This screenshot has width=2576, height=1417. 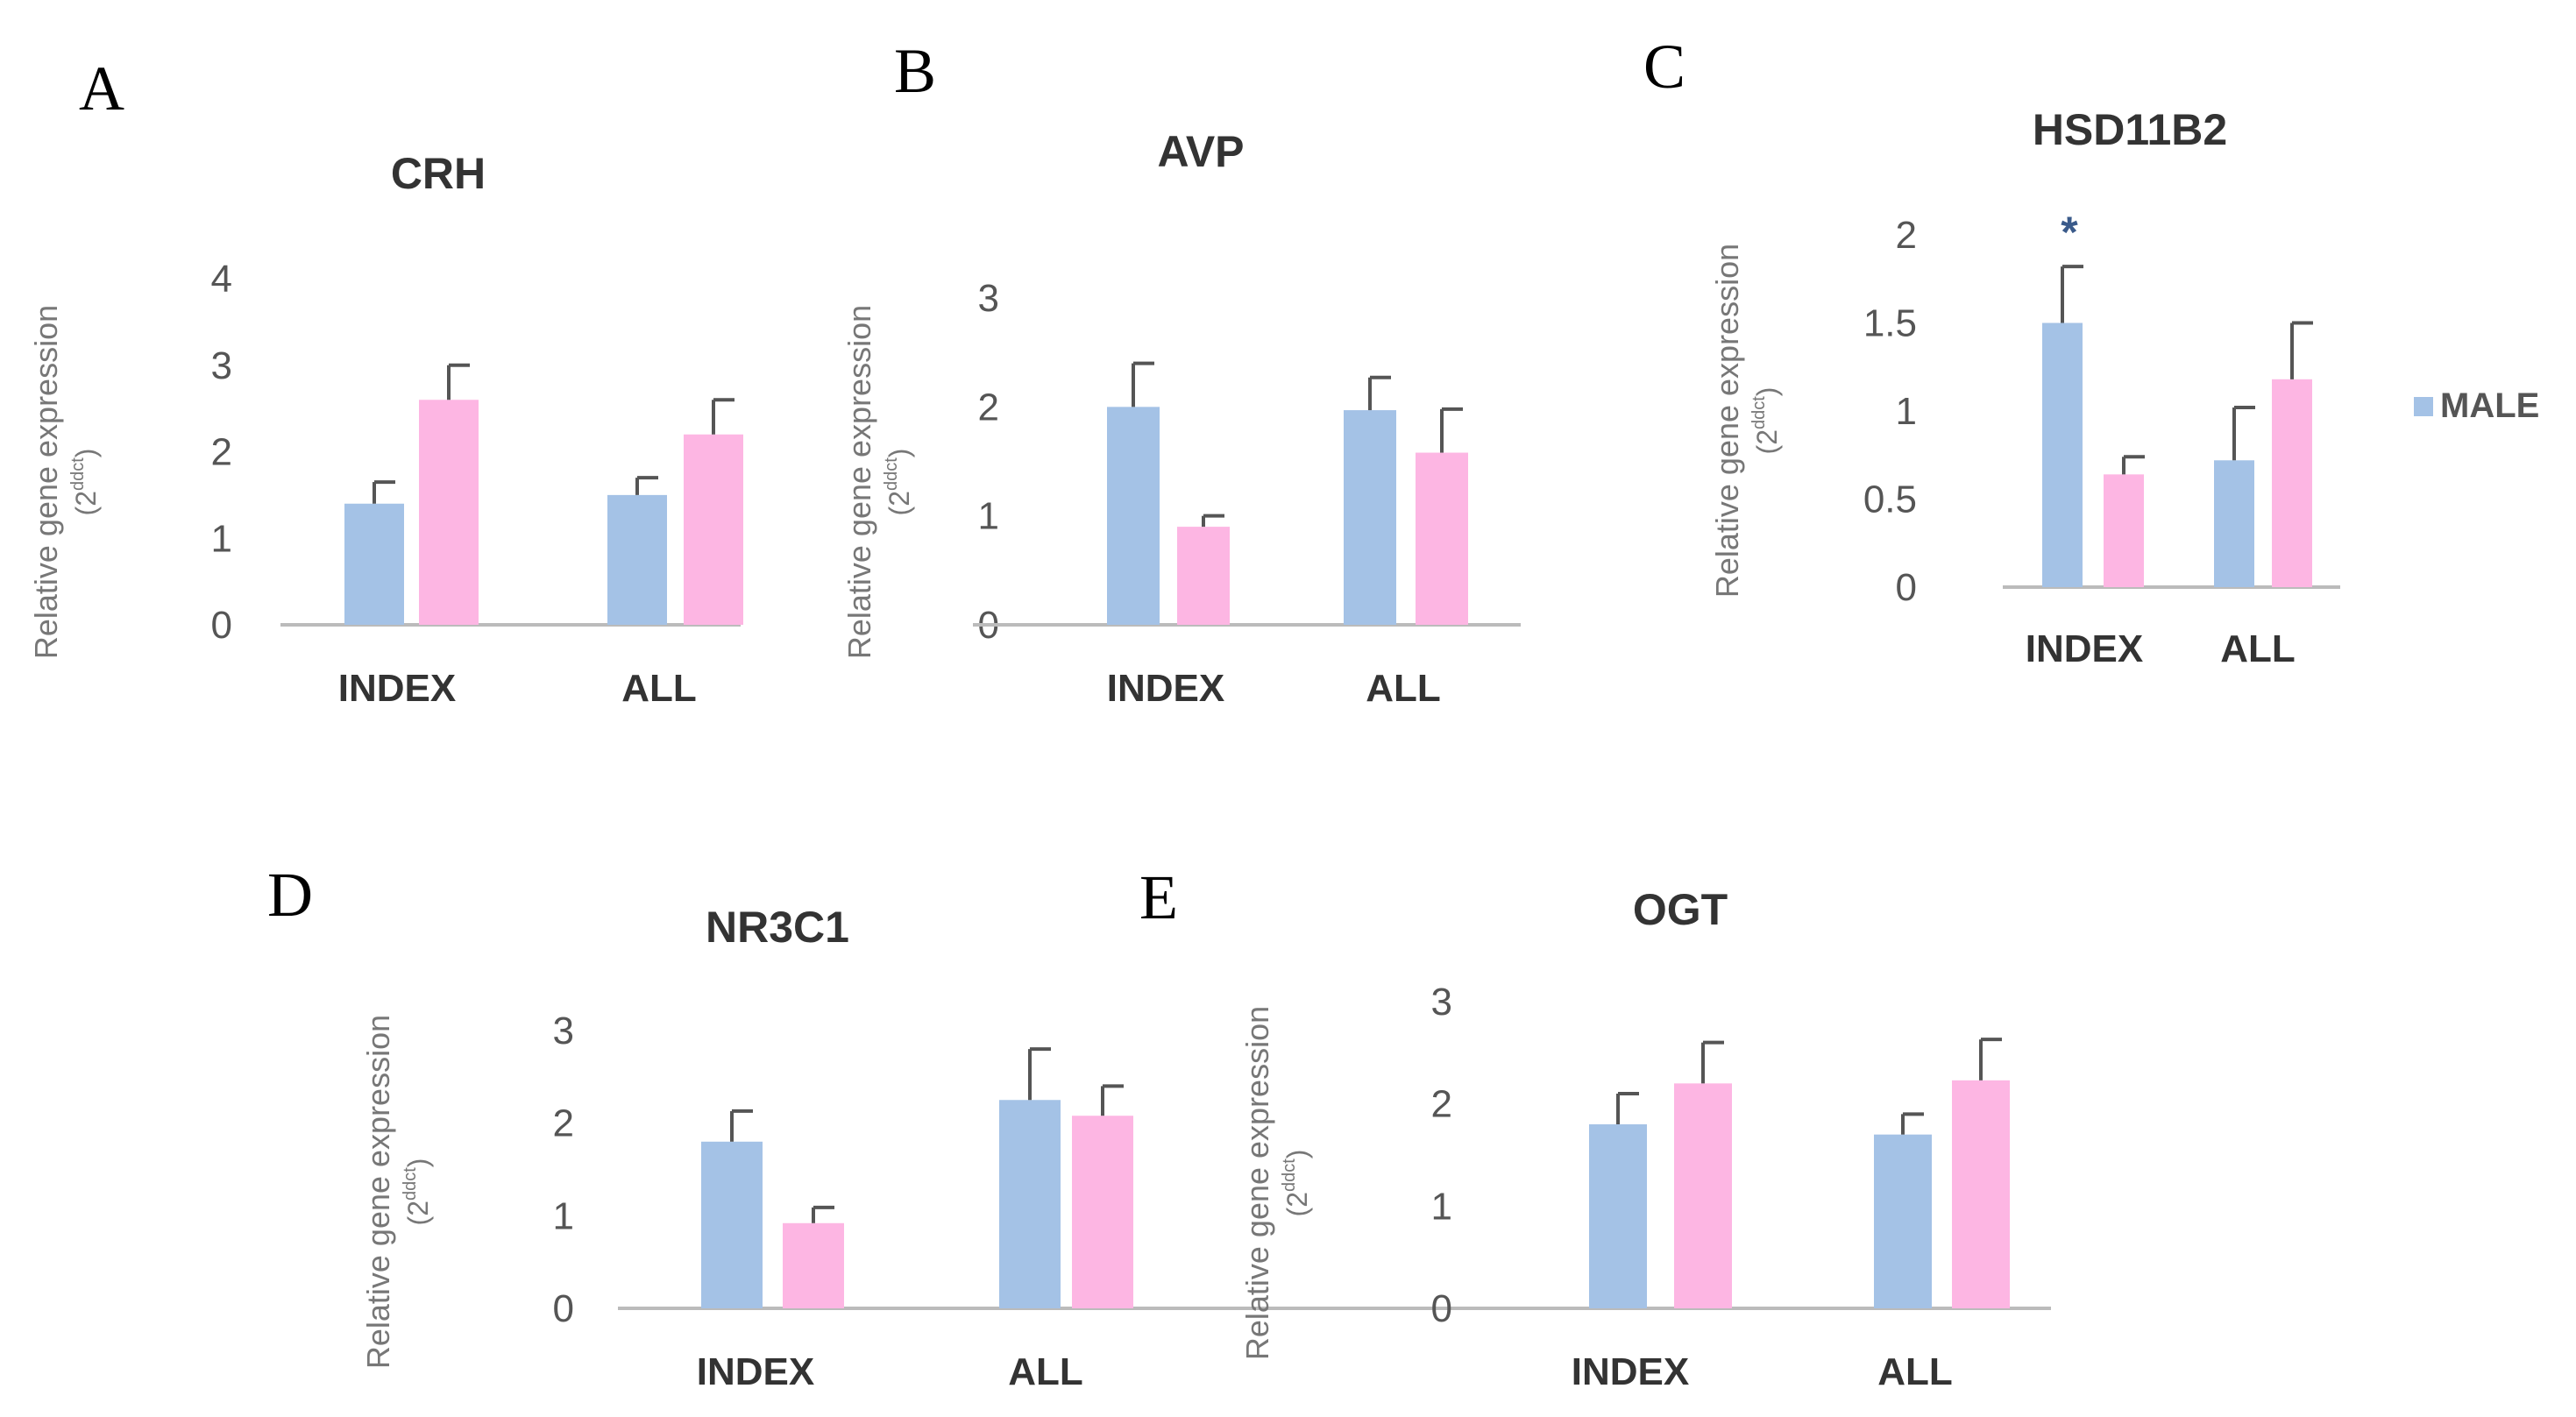 What do you see at coordinates (1030, 1204) in the screenshot?
I see `bar-d-male-all` at bounding box center [1030, 1204].